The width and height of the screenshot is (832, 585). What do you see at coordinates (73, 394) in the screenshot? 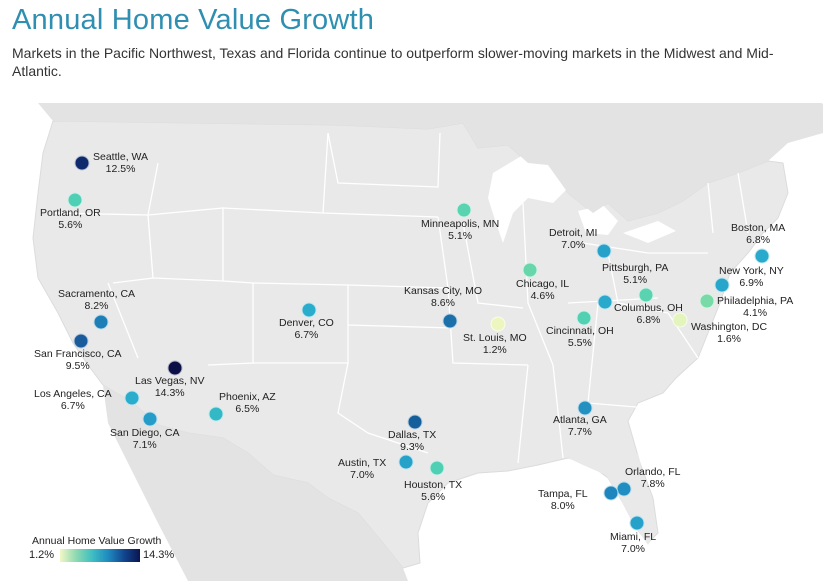
I see `city-name: Los Angeles, CA` at bounding box center [73, 394].